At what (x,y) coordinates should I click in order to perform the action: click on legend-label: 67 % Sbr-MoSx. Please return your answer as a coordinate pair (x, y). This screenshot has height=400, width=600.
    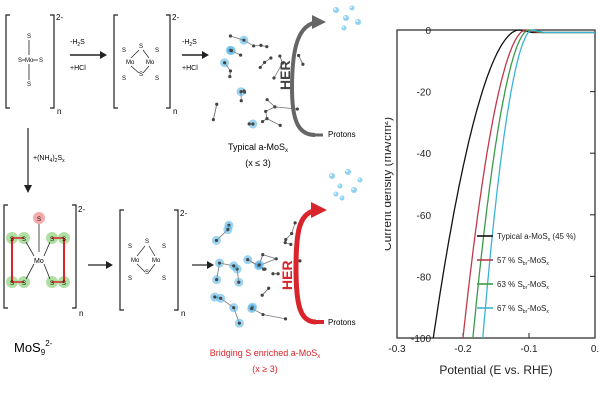
    Looking at the image, I should click on (523, 309).